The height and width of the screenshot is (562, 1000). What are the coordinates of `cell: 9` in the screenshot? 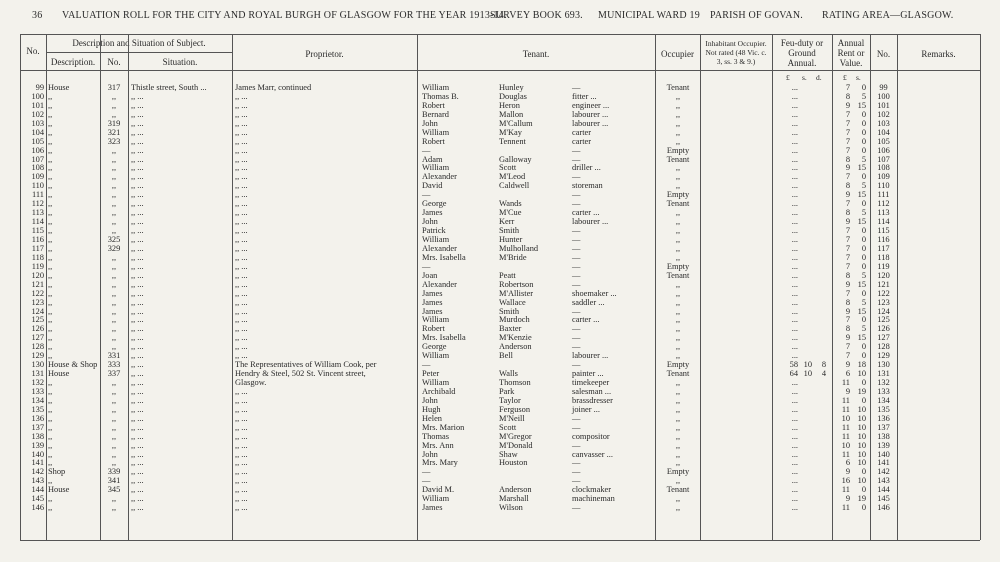 It's located at (847, 365).